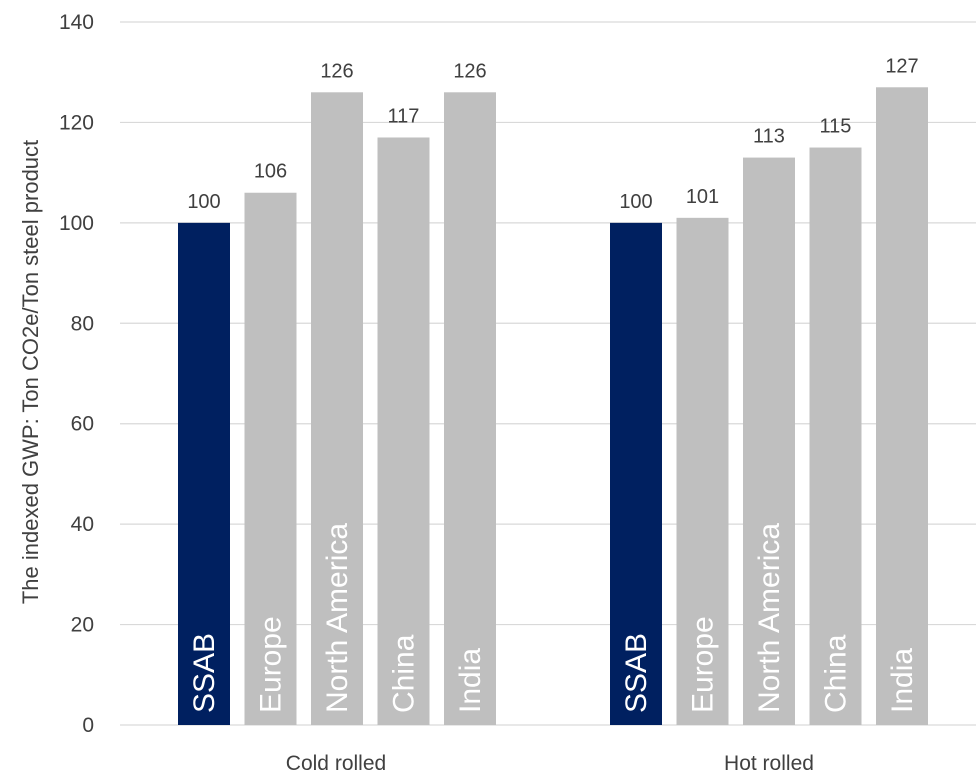  What do you see at coordinates (82, 424) in the screenshot?
I see `y-tick-label: 60` at bounding box center [82, 424].